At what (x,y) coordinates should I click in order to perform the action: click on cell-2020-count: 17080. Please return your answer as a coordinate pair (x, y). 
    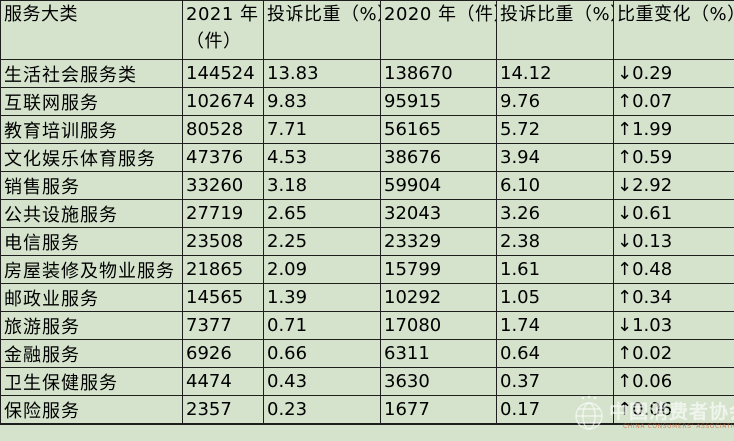
    Looking at the image, I should click on (438, 325).